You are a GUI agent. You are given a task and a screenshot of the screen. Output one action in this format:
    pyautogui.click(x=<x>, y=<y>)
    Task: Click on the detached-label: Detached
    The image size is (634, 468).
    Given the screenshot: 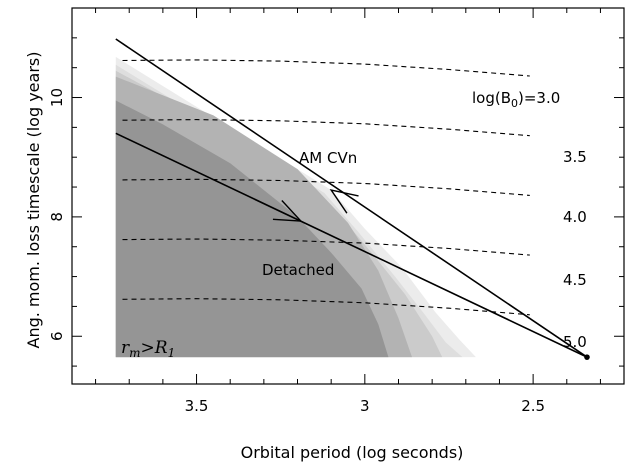 What is the action you would take?
    pyautogui.click(x=298, y=270)
    